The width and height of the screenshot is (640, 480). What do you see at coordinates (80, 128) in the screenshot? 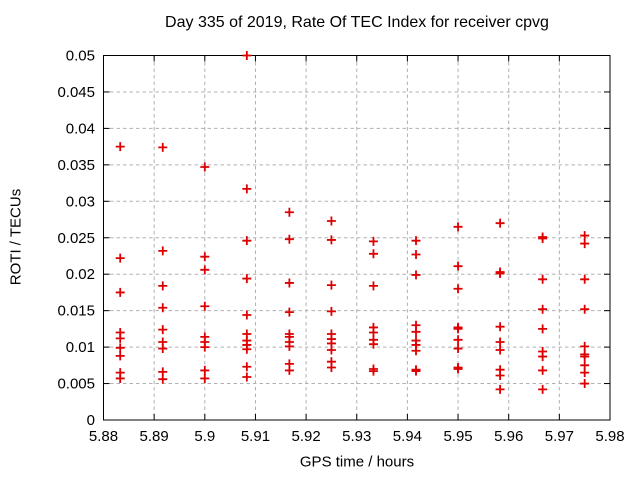
I see `y-tick-label: 0.04` at bounding box center [80, 128].